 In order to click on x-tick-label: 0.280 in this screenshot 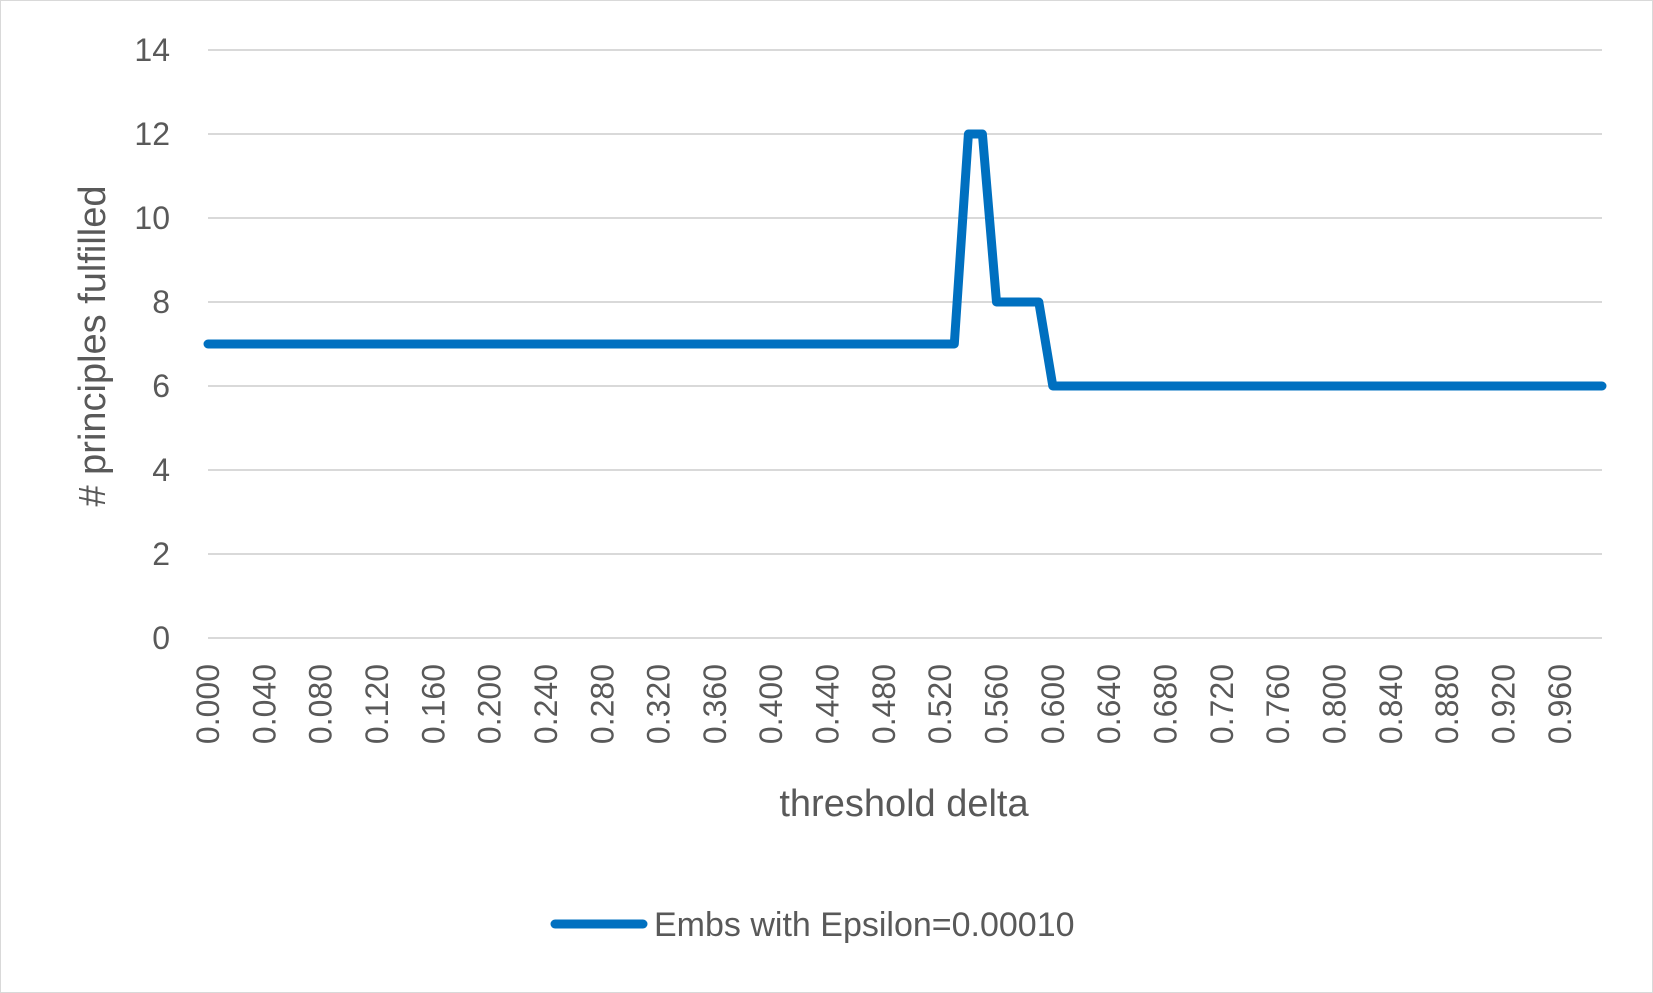, I will do `click(602, 704)`.